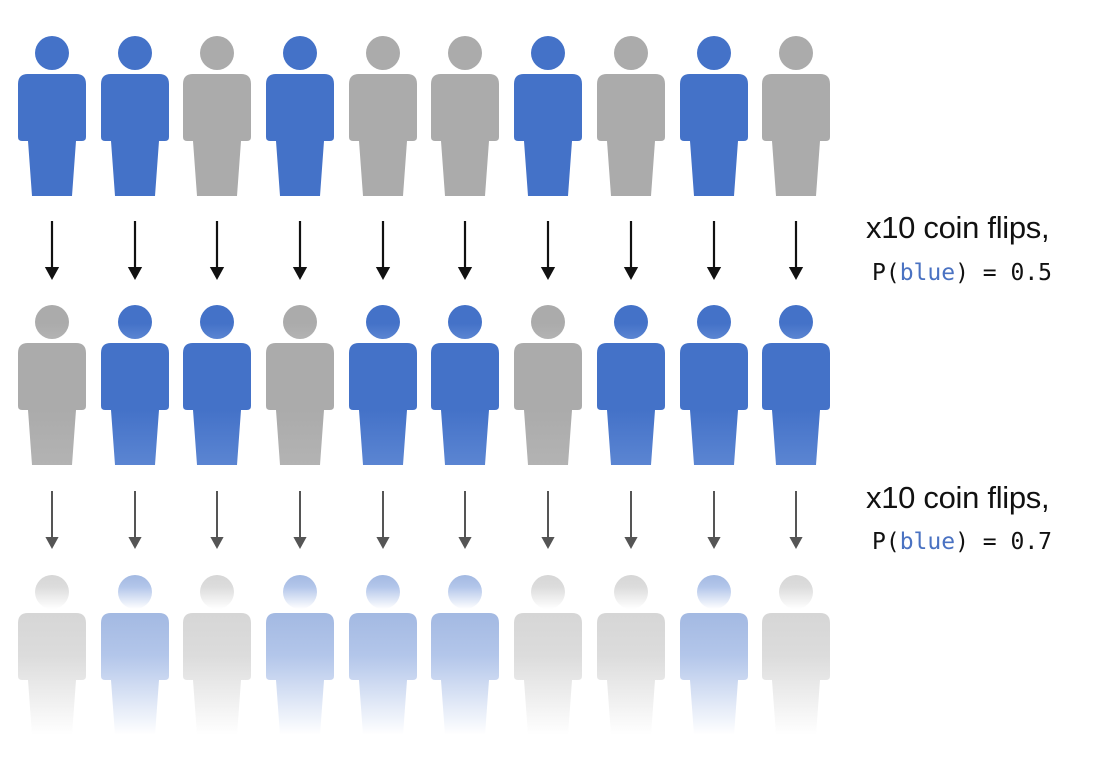 This screenshot has height=760, width=1108. Describe the element at coordinates (927, 542) in the screenshot. I see `prob-keyword-2: blue` at that location.